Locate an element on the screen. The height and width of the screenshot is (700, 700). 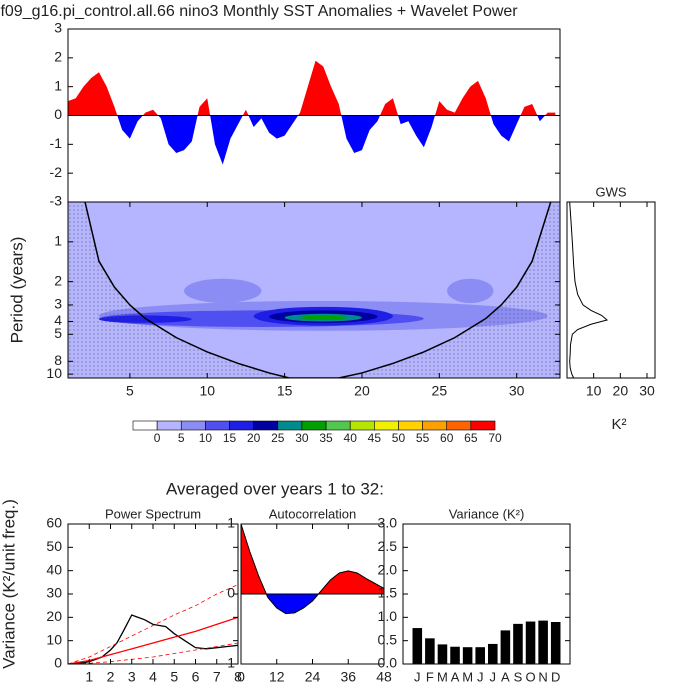
x-axis-label: K² is located at coordinates (619, 424).